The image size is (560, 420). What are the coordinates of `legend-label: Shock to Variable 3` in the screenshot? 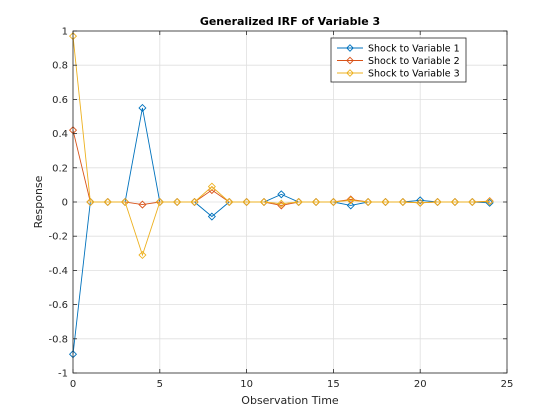 It's located at (414, 74).